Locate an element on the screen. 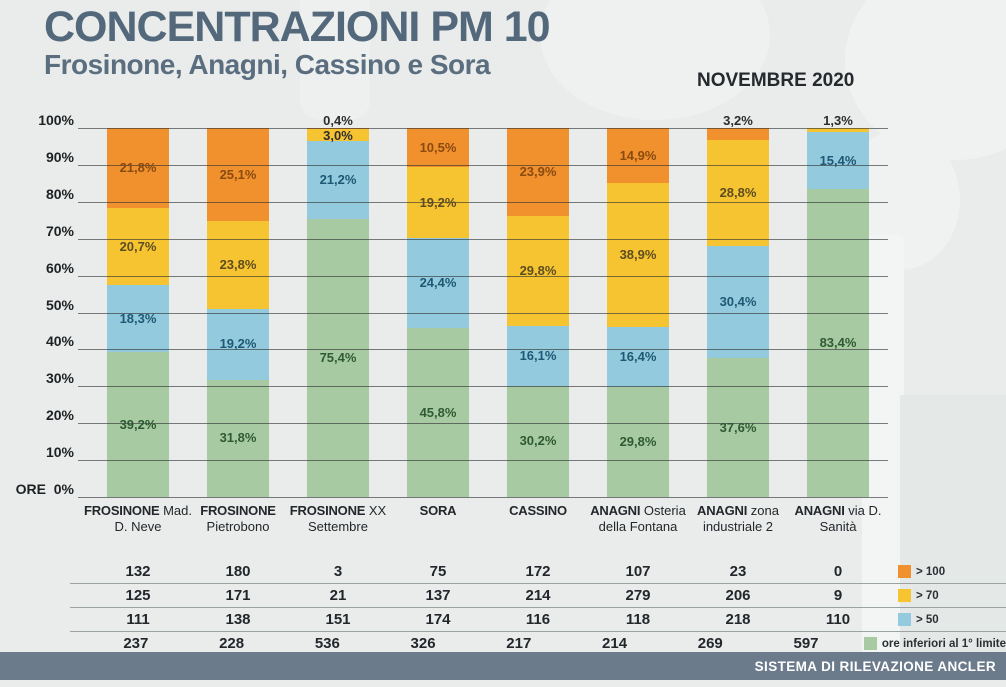 The width and height of the screenshot is (1006, 687). segment-value-label: 28,8% is located at coordinates (738, 192).